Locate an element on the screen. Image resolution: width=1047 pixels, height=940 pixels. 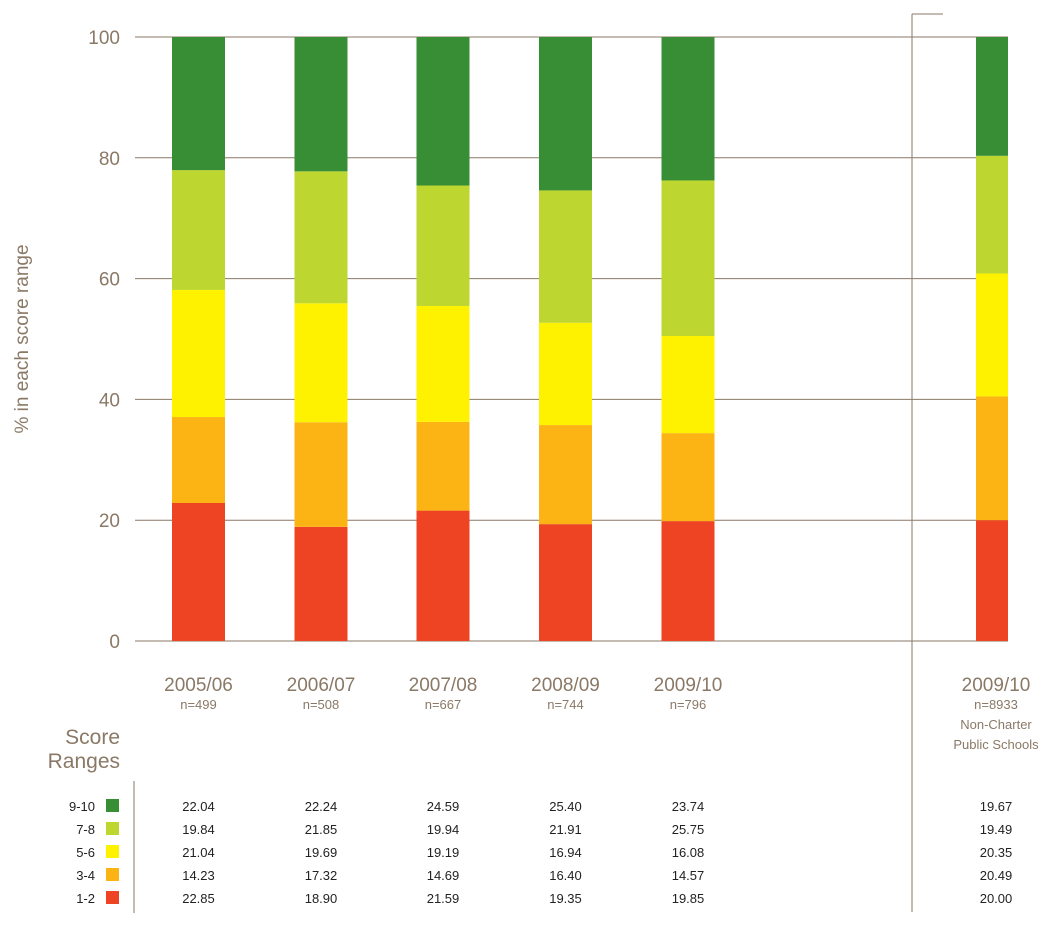
x-category-label: 2007/08 is located at coordinates (443, 685).